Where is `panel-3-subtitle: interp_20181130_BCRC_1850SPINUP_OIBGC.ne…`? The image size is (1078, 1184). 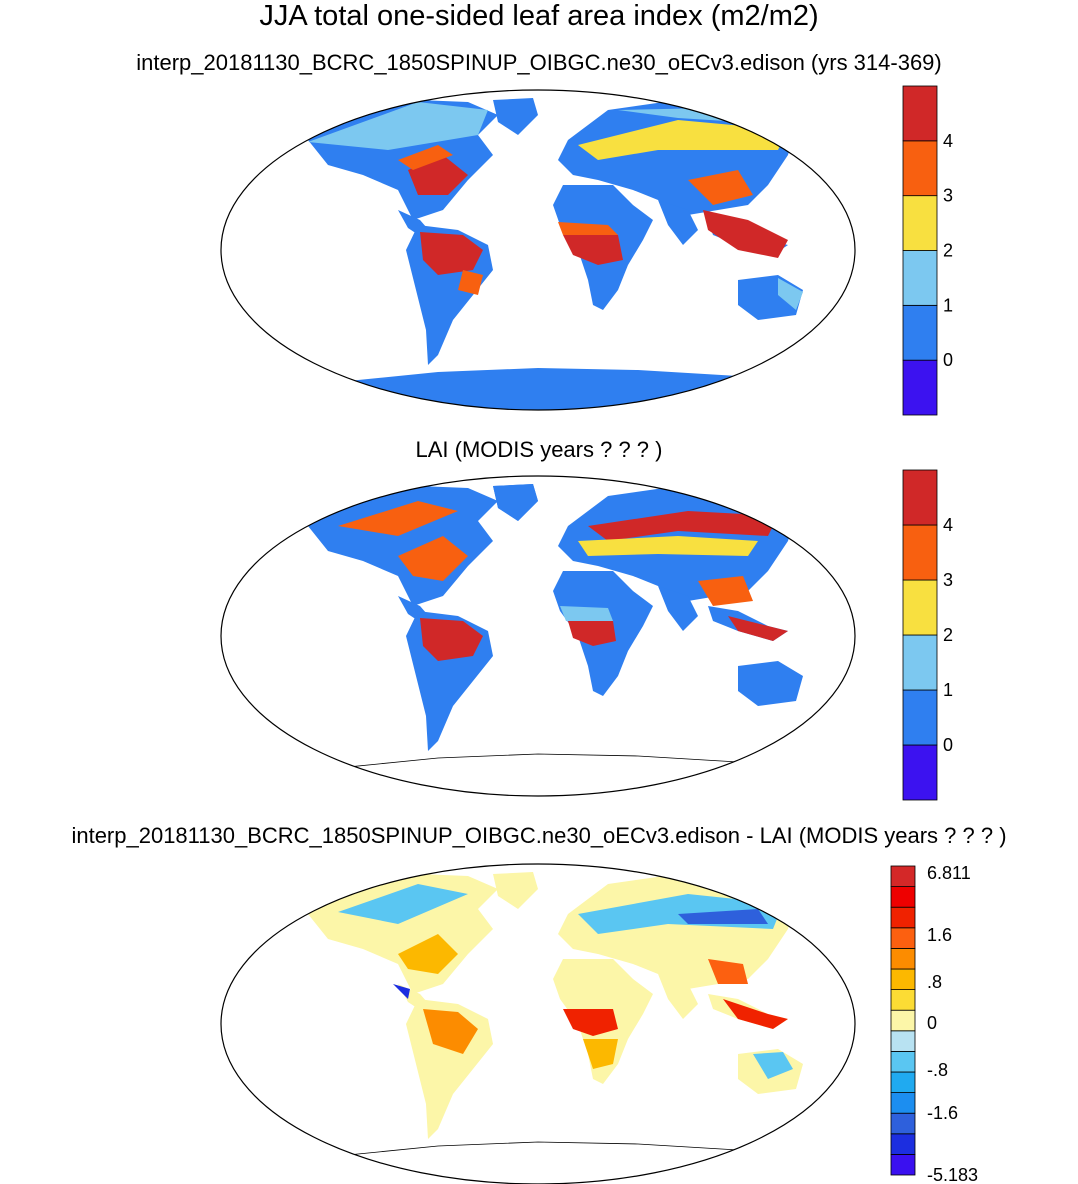 panel-3-subtitle: interp_20181130_BCRC_1850SPINUP_OIBGC.ne… is located at coordinates (539, 835).